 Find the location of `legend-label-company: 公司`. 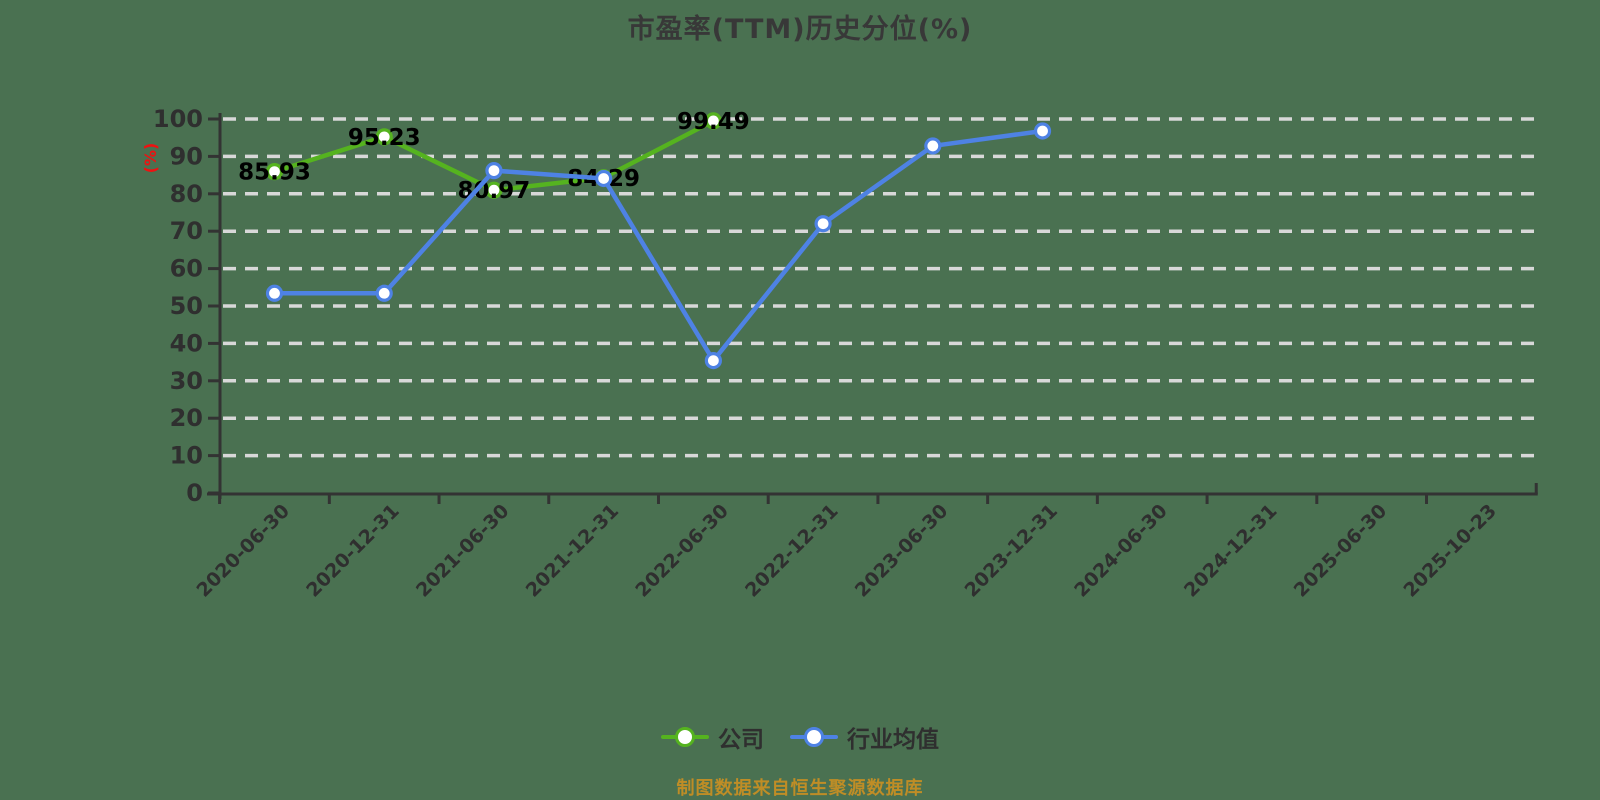

legend-label-company: 公司 is located at coordinates (741, 740).